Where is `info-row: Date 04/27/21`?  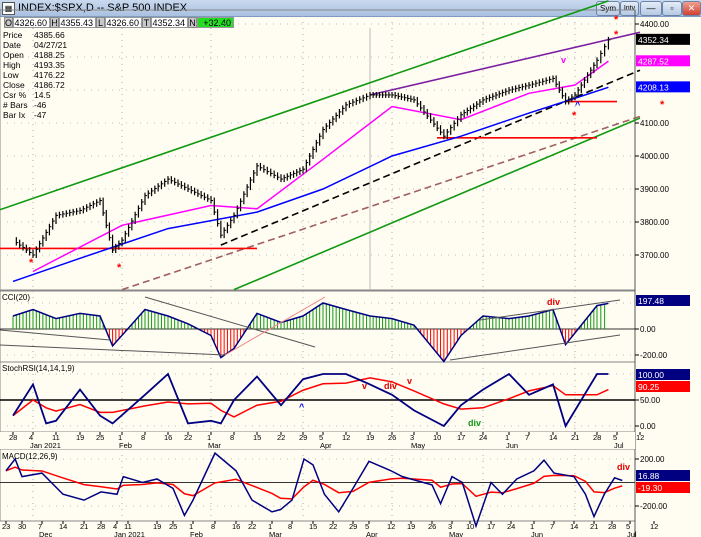
info-row: Date 04/27/21 is located at coordinates (35, 45).